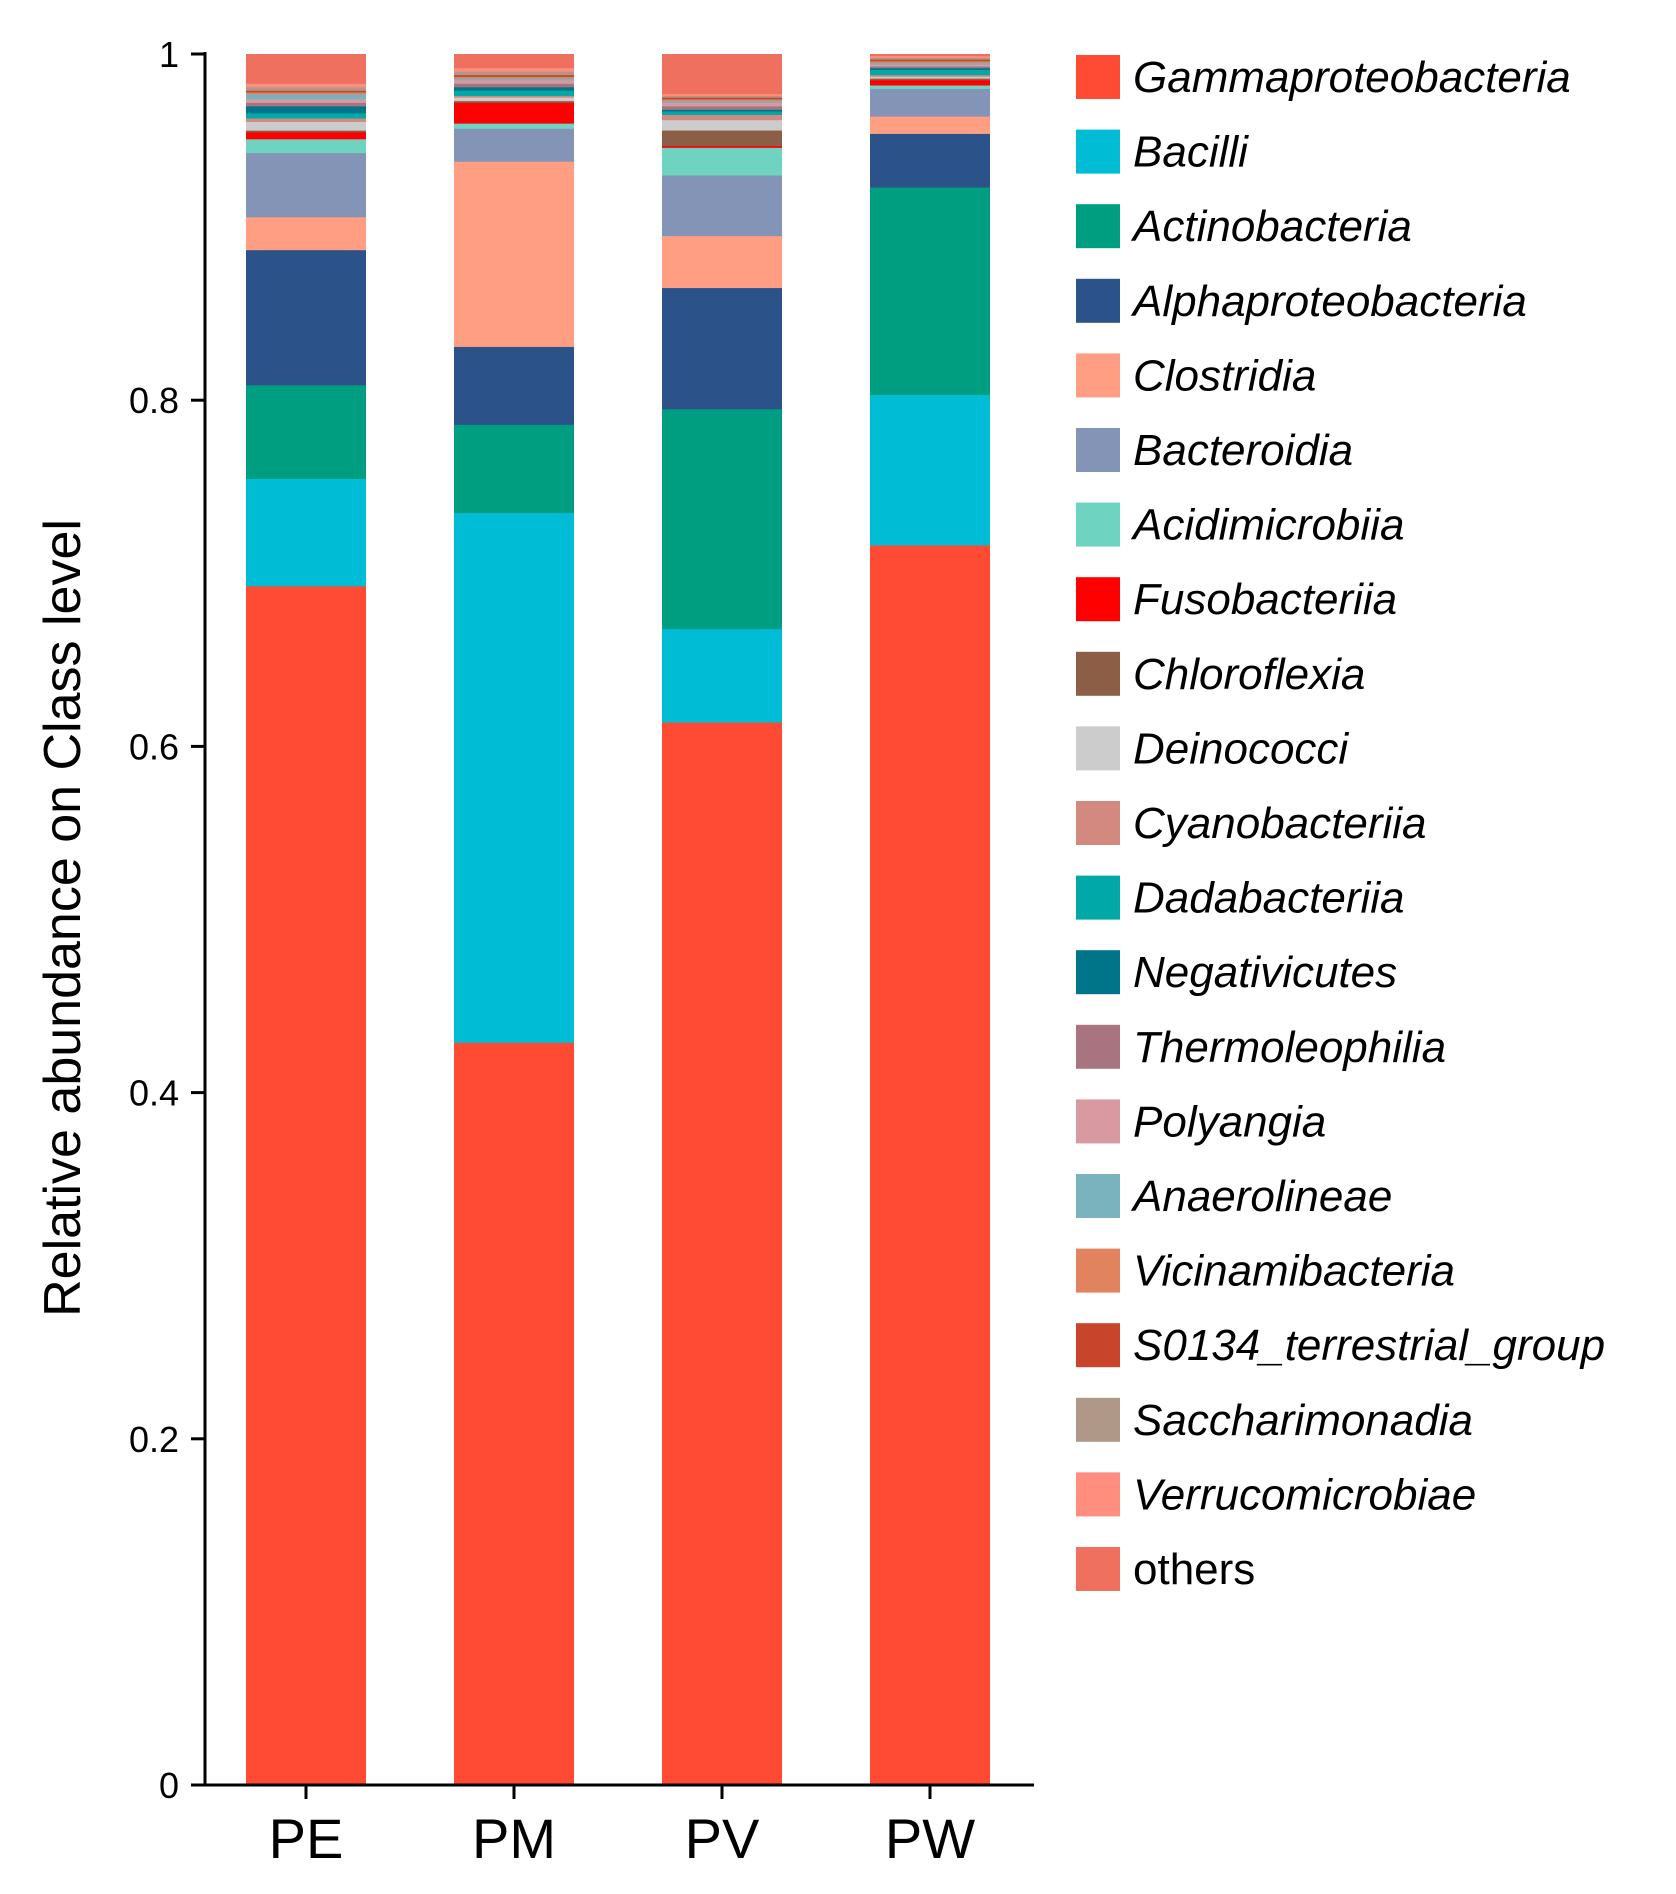  I want to click on legend-item-cyanobacteriia: Cyanobacteriia, so click(1251, 823).